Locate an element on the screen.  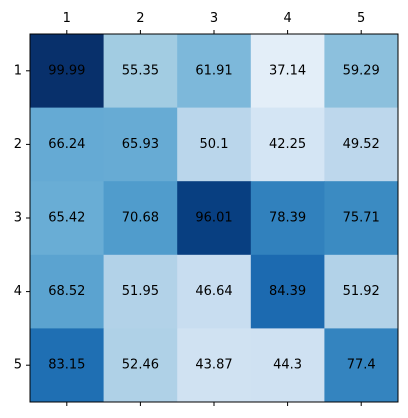
heatmap-cell-value: 50.1 is located at coordinates (214, 144).